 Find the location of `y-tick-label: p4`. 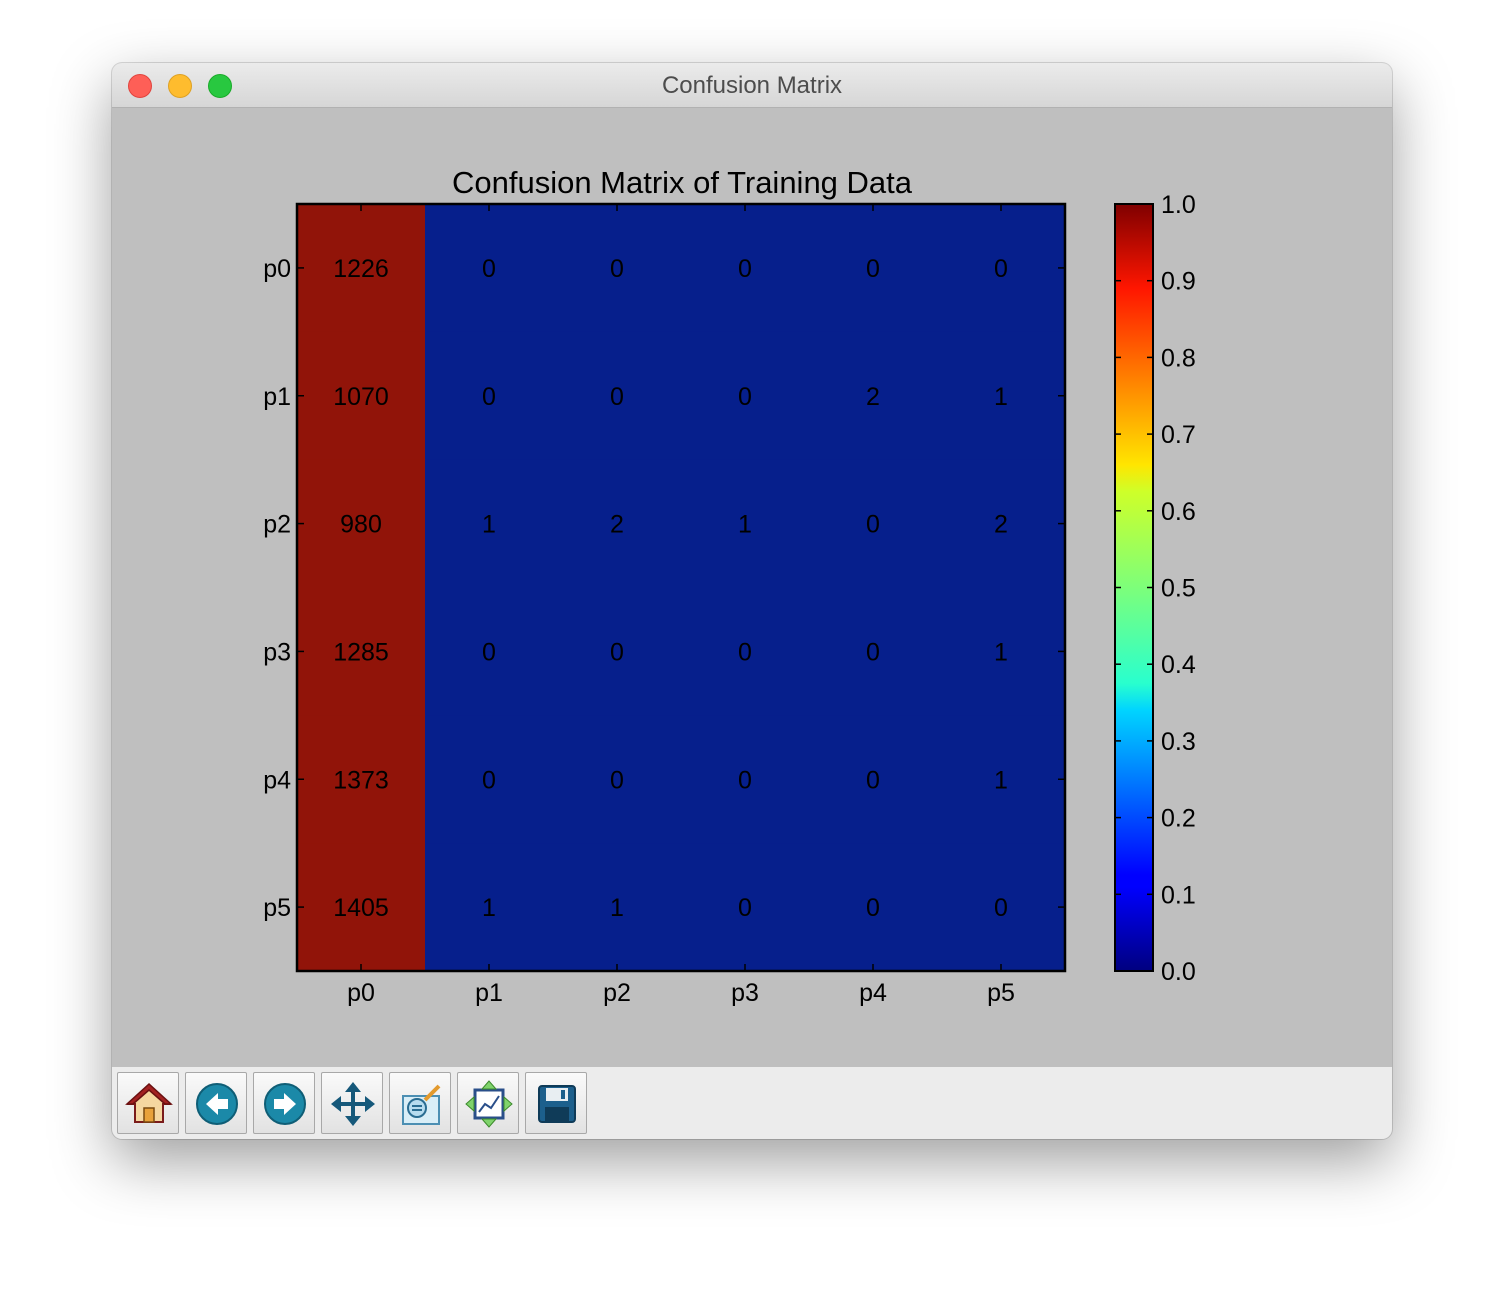

y-tick-label: p4 is located at coordinates (277, 780).